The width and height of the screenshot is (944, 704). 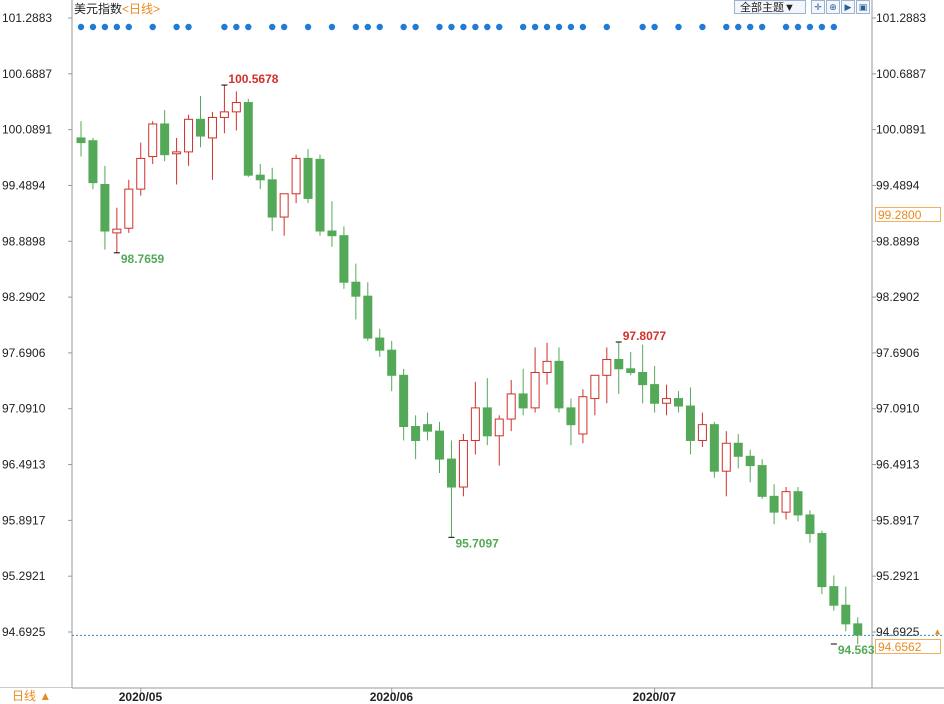 What do you see at coordinates (898, 185) in the screenshot?
I see `y-tick-label-right: 99.4894` at bounding box center [898, 185].